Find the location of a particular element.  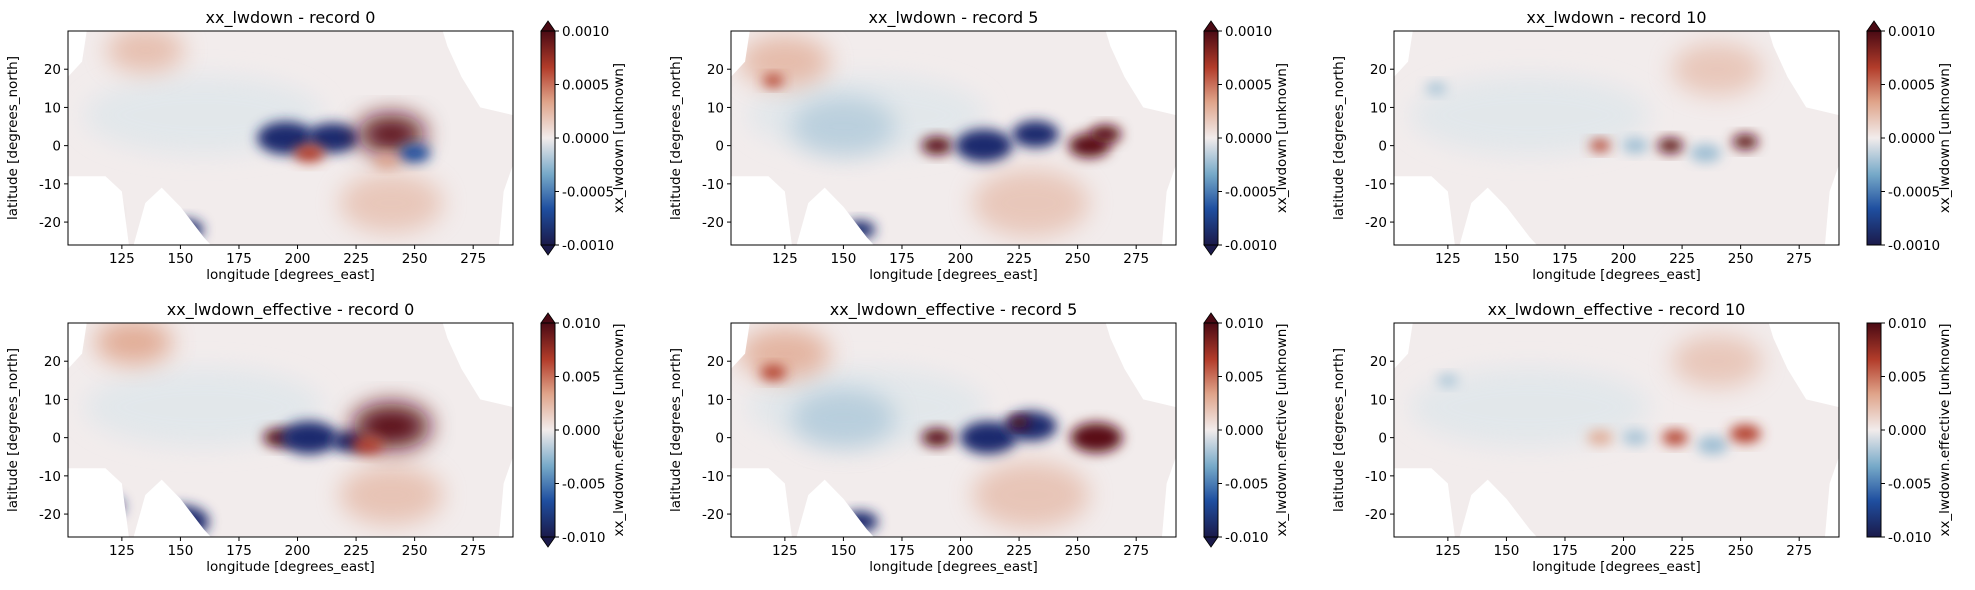

panel-title: xx_lwdown - record 0 is located at coordinates (291, 18).